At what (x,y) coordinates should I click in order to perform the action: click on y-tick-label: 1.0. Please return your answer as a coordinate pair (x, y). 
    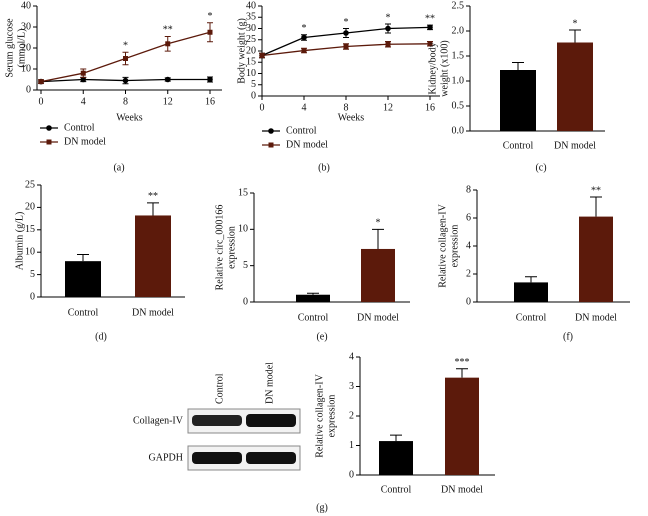
    Looking at the image, I should click on (458, 80).